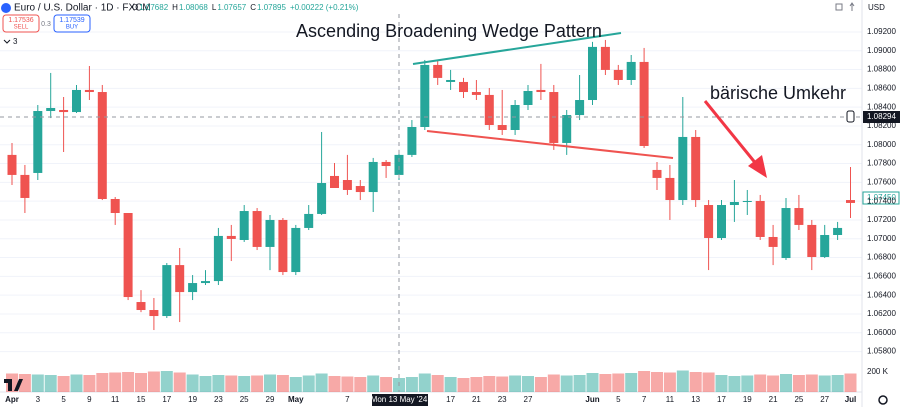 The image size is (900, 407). I want to click on volume-pane, so click(431, 381).